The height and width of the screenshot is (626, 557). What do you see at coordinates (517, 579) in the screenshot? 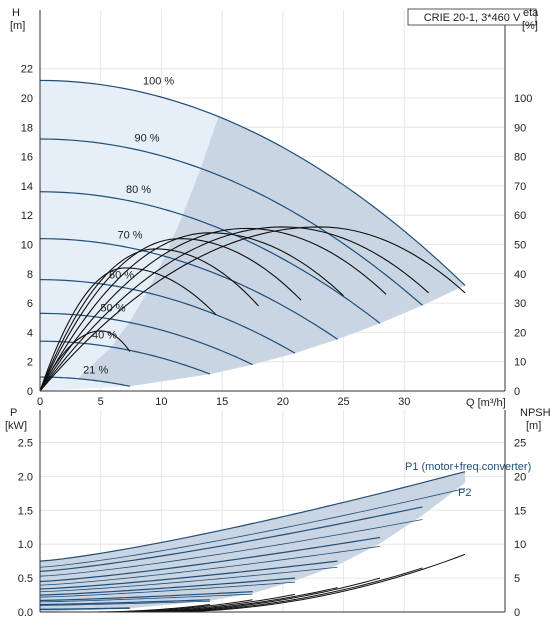
I see `y2-tick-label: 5` at bounding box center [517, 579].